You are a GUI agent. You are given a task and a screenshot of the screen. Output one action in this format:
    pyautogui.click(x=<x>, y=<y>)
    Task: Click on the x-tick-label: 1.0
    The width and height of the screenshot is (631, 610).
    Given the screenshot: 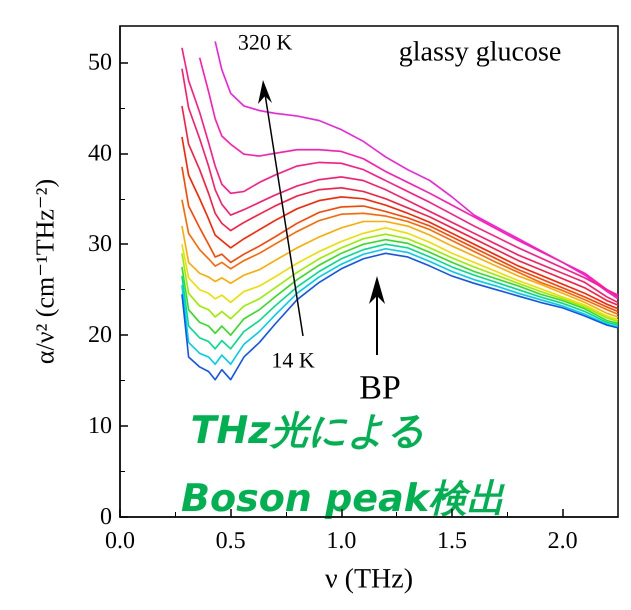 What is the action you would take?
    pyautogui.click(x=341, y=541)
    